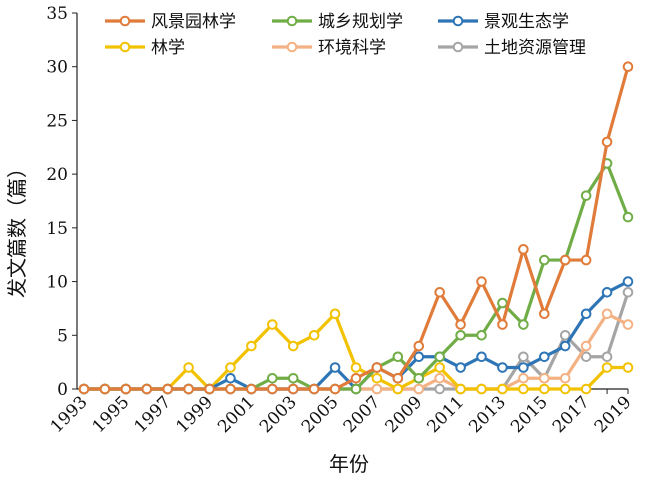  I want to click on x-tick-label: 2017, so click(571, 414).